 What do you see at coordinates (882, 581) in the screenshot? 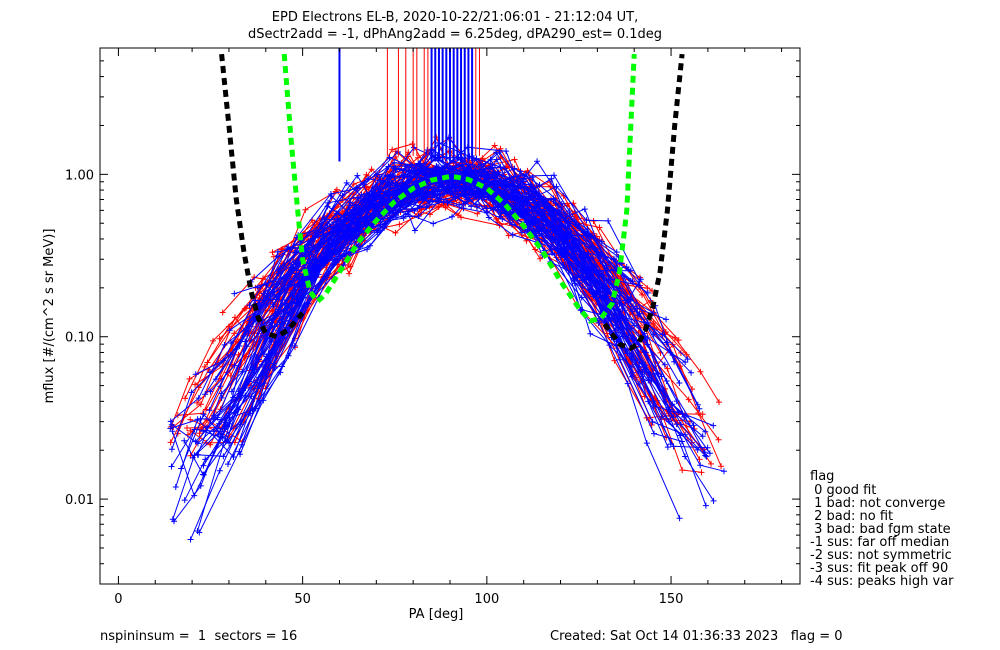
I see `legend-entry: -4 sus: peaks high var` at bounding box center [882, 581].